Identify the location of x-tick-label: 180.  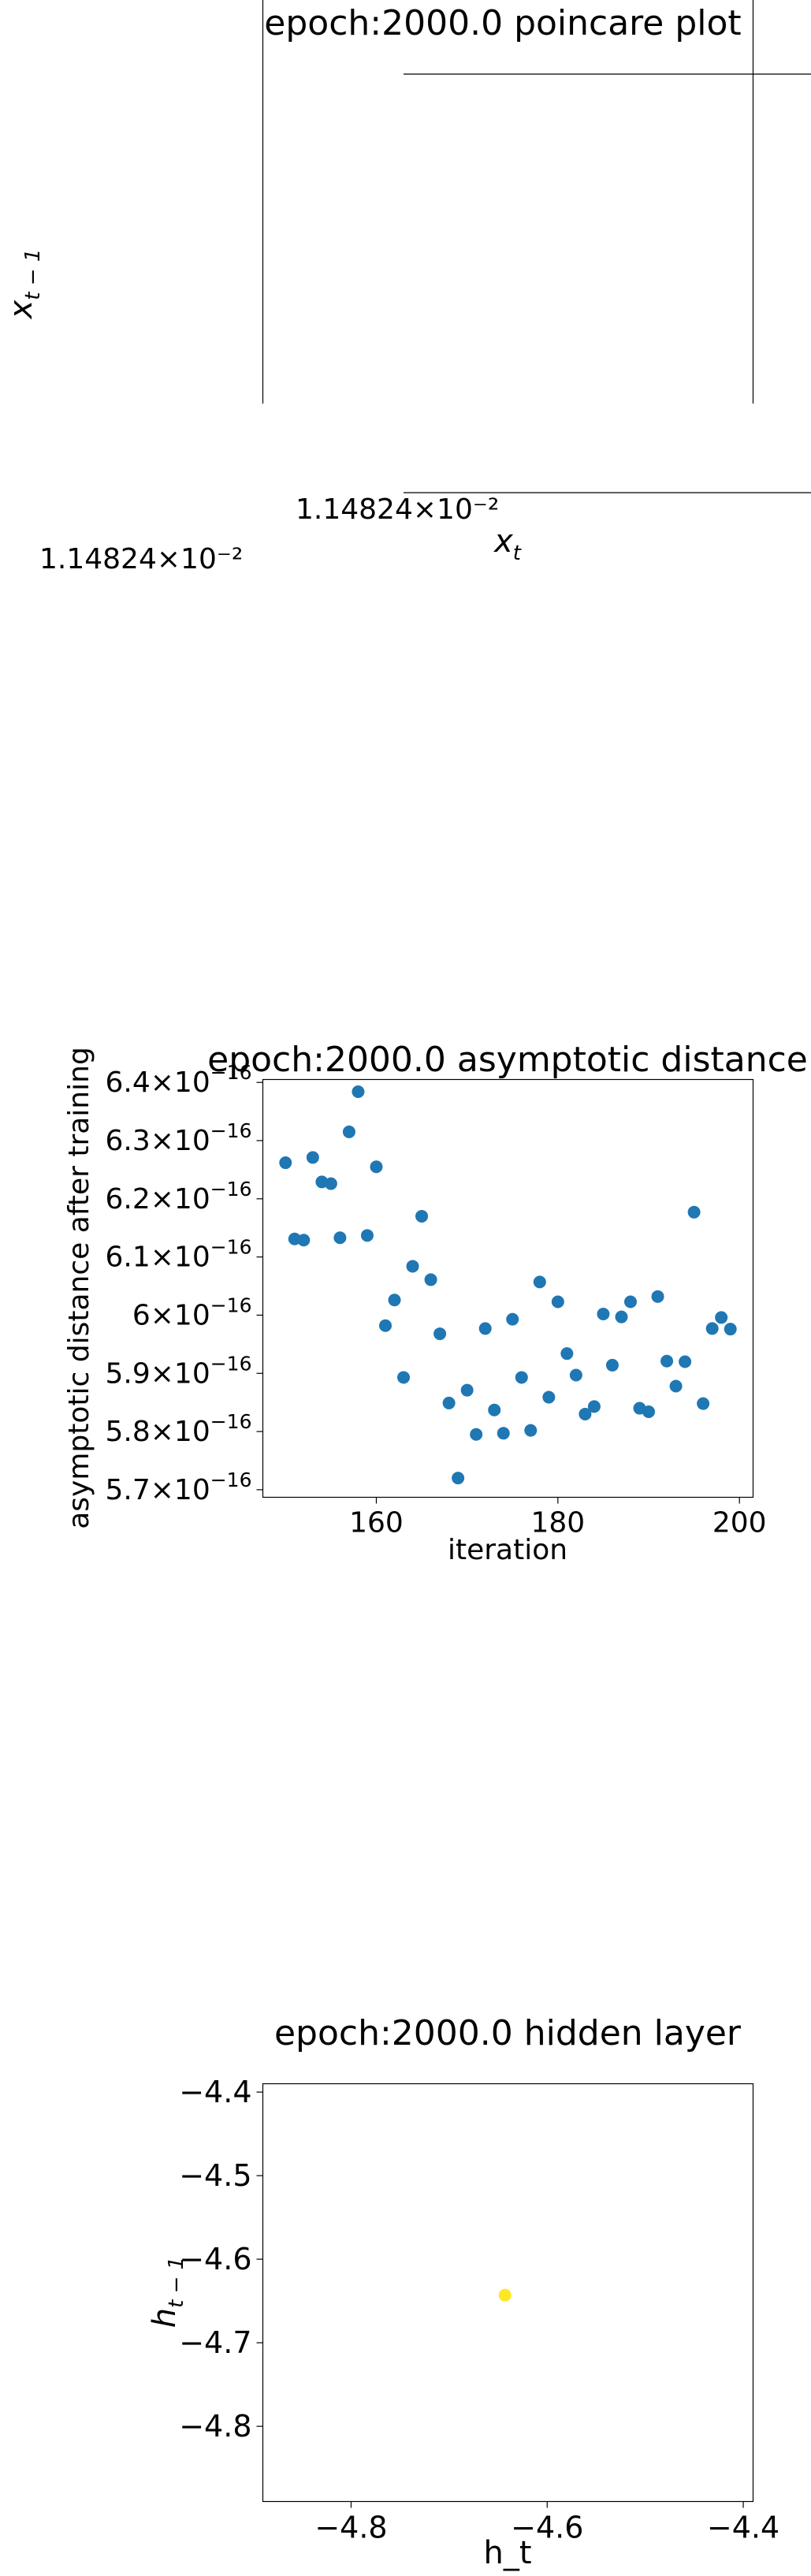
(557, 1523).